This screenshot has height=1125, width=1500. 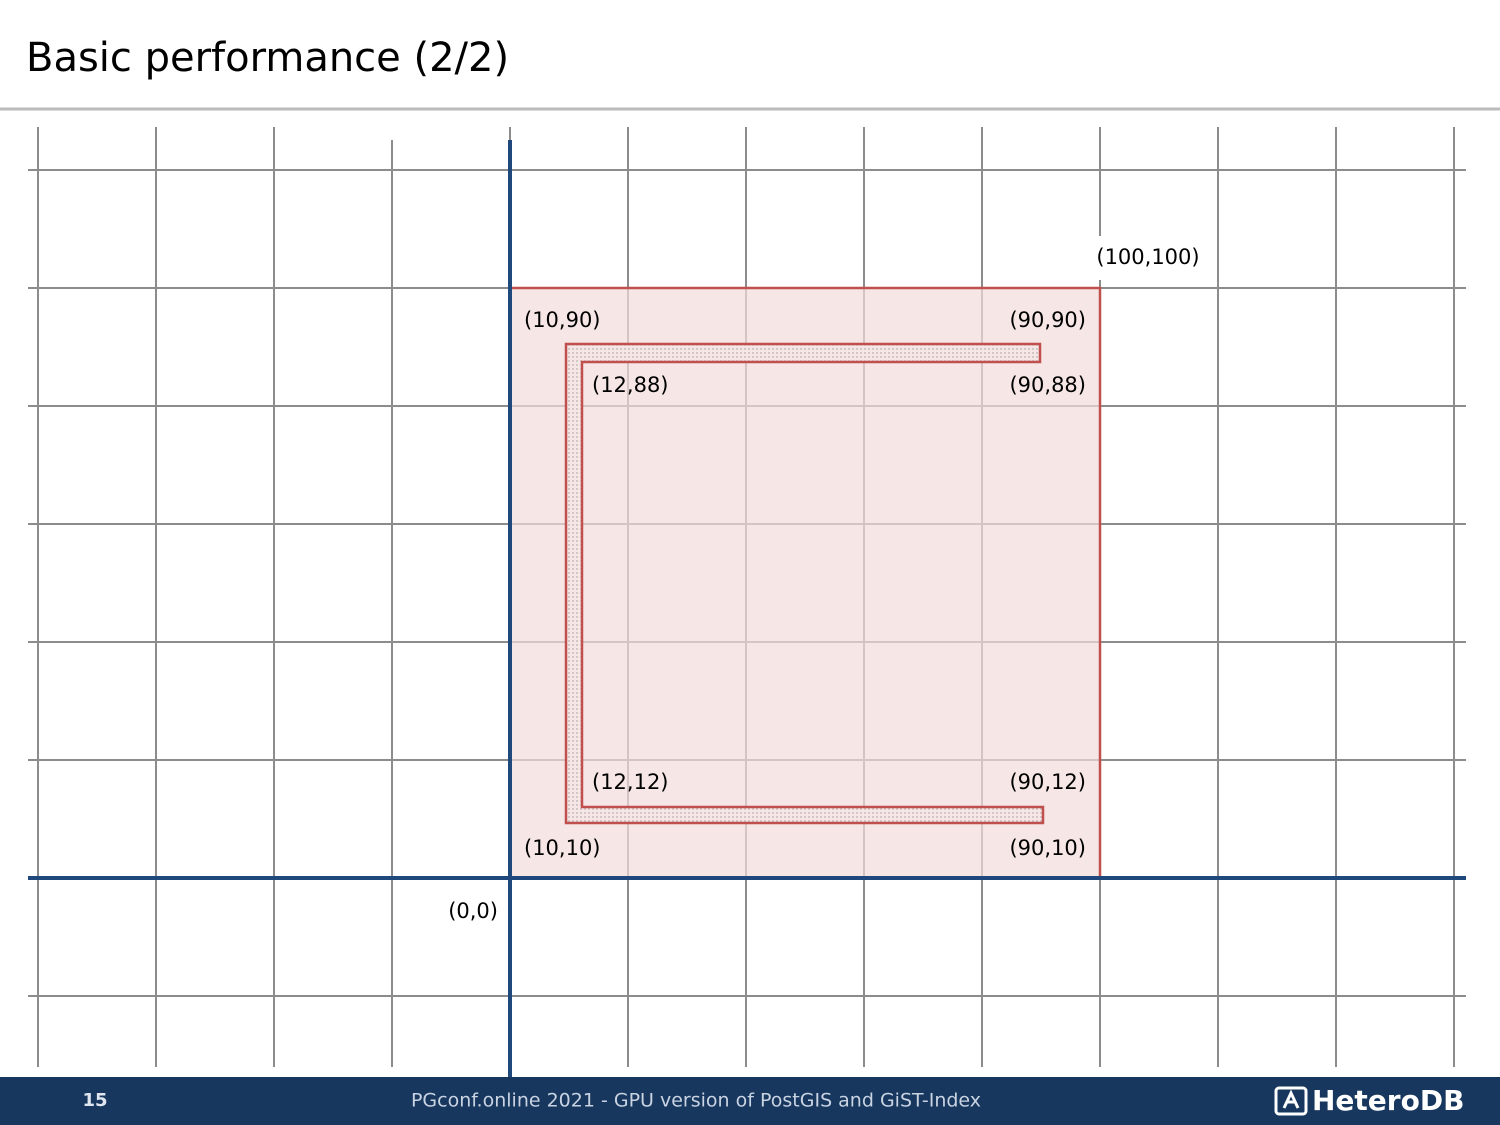 What do you see at coordinates (1047, 385) in the screenshot?
I see `coordinate-label: (90,88)` at bounding box center [1047, 385].